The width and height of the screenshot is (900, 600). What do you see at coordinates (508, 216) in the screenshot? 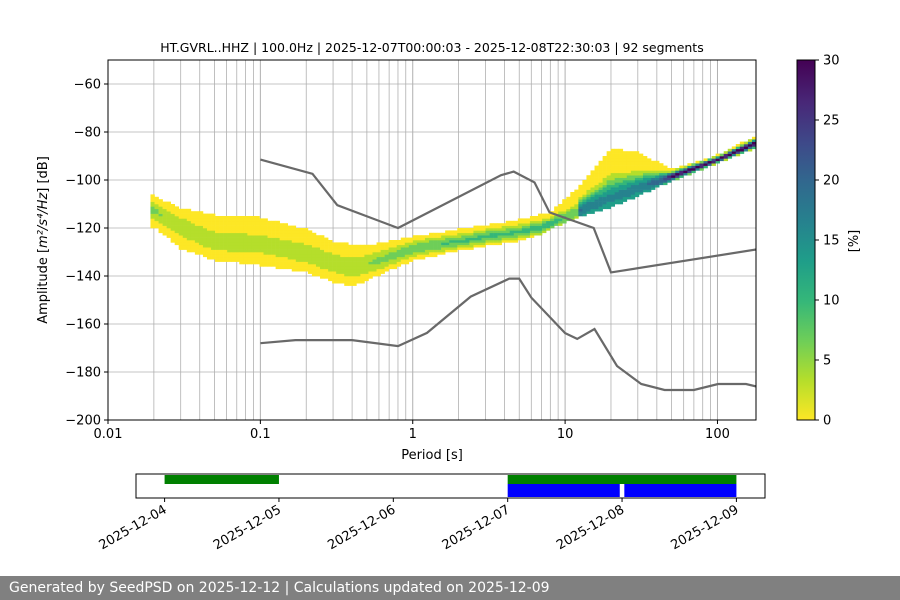
I see `nhnm-line` at bounding box center [508, 216].